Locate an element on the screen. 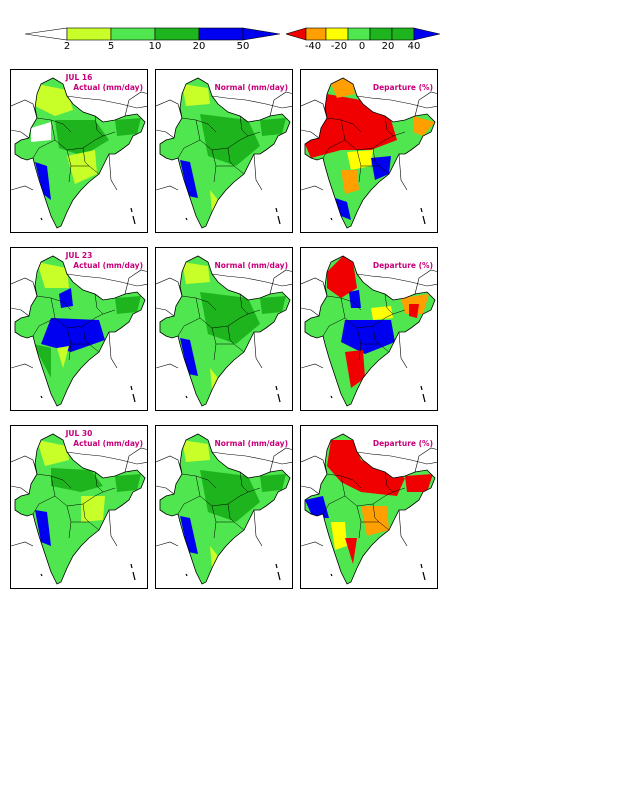 This screenshot has width=618, height=800. departure-map is located at coordinates (369, 153).